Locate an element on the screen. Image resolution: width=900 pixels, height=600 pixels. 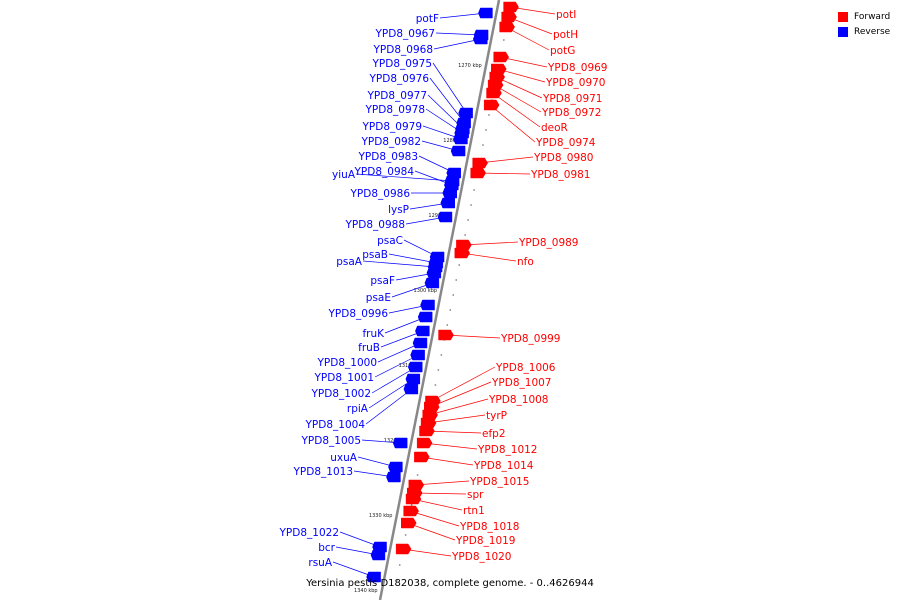
gene-label: YPD8_0977 is located at coordinates (397, 96).